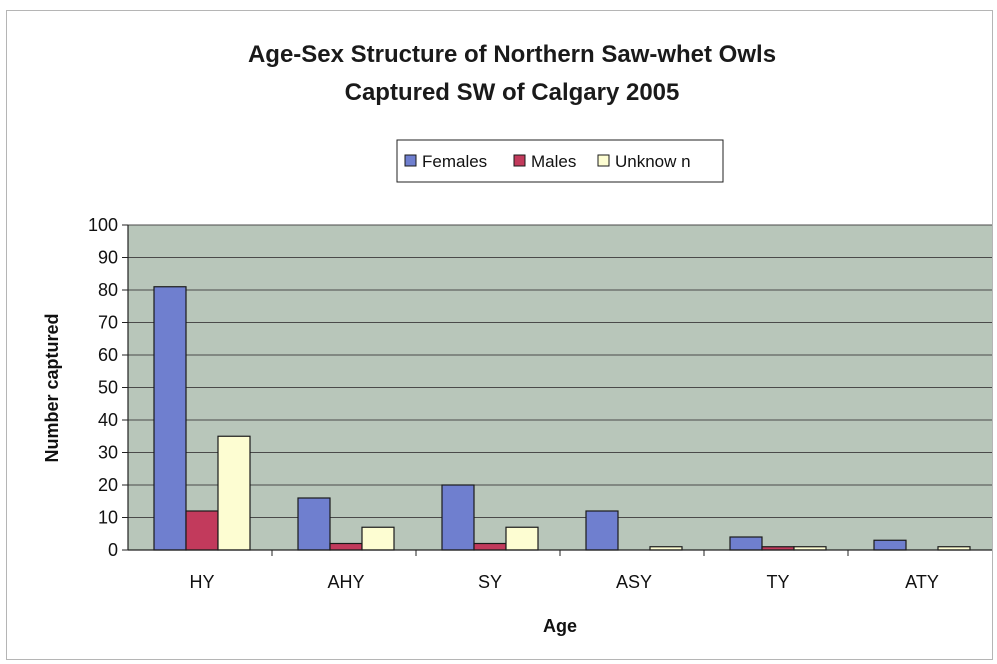  What do you see at coordinates (202, 530) in the screenshot?
I see `bar-males-hy` at bounding box center [202, 530].